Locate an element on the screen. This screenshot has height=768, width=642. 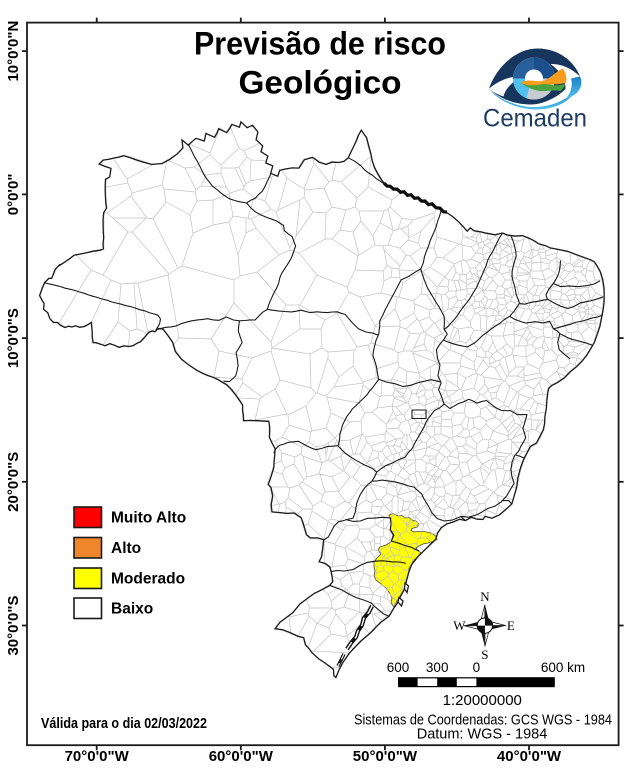
svg-text:Sistemas de Coordenadas: GCS W: Sistemas de Coordenadas: GCS WGS - 1984 is located at coordinates (483, 721).